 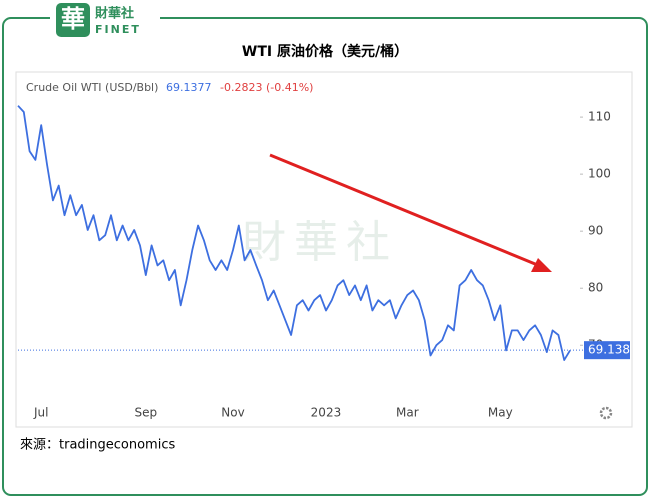 I want to click on y-tick-label: 90, so click(x=595, y=231).